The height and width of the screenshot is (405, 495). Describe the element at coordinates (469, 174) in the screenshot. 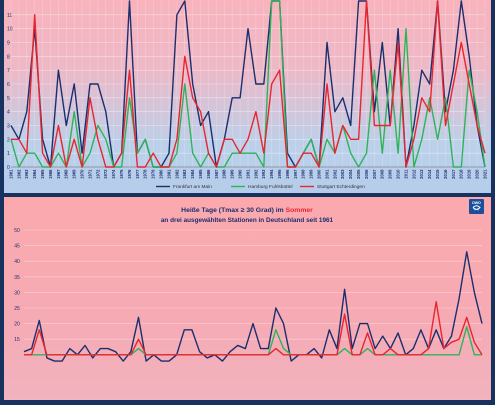

I see `x-tick-label: 2019` at that location.